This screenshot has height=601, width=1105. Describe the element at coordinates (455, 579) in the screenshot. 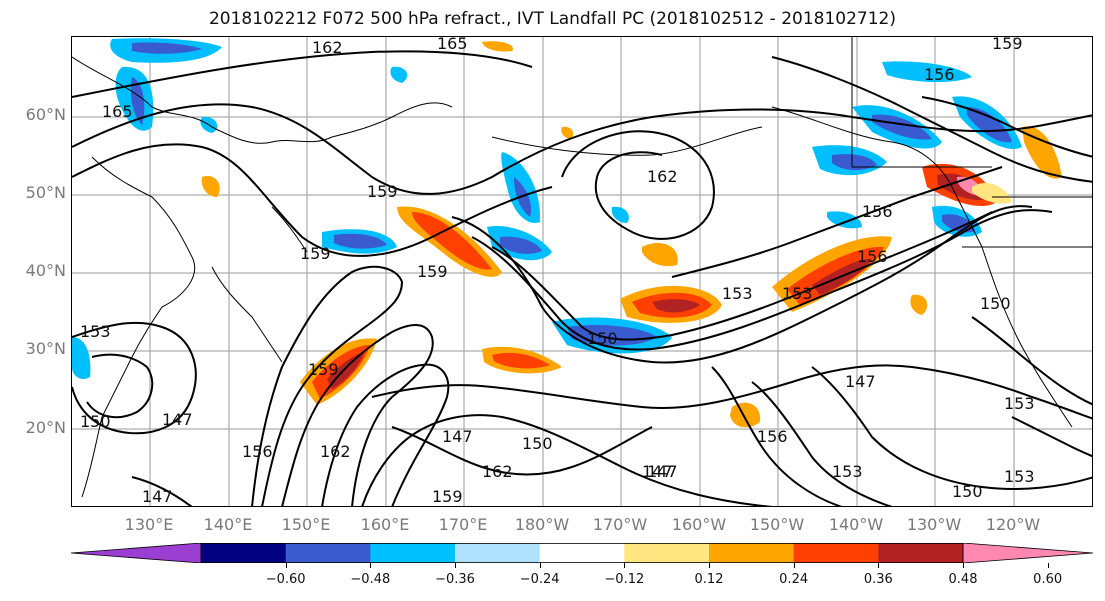

I see `colorbar-tick-label: −0.36` at that location.